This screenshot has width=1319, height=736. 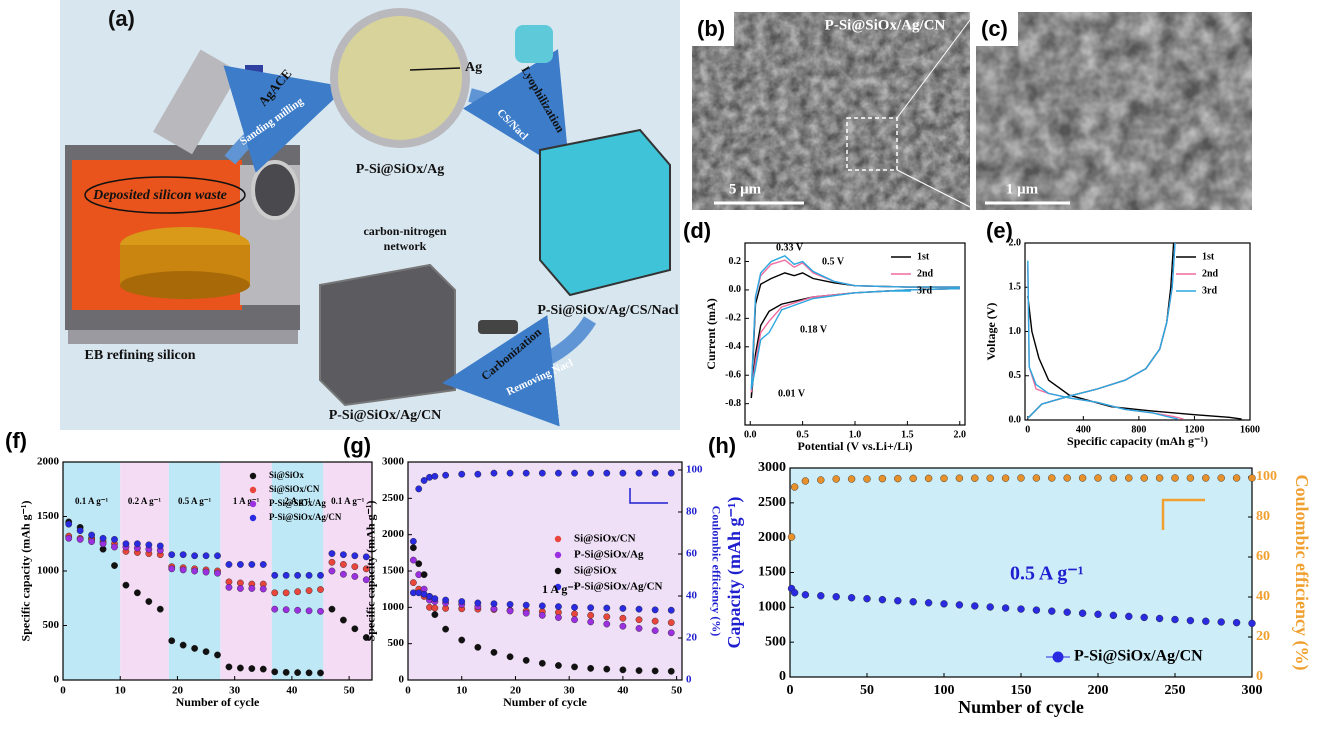 What do you see at coordinates (623, 691) in the screenshot?
I see `x-tick-label: 40` at bounding box center [623, 691].